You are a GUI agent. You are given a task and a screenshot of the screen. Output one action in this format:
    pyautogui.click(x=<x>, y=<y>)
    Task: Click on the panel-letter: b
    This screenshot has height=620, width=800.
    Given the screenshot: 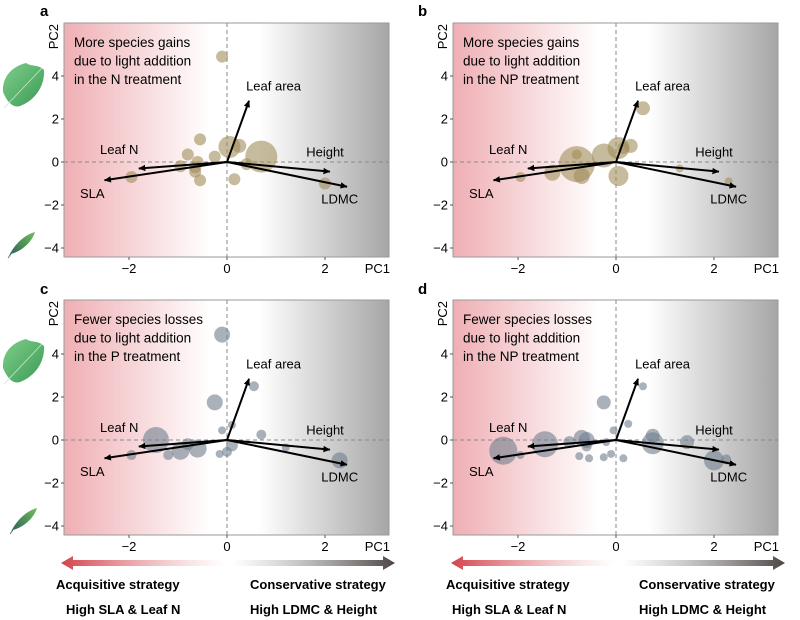 What is the action you would take?
    pyautogui.click(x=422, y=11)
    